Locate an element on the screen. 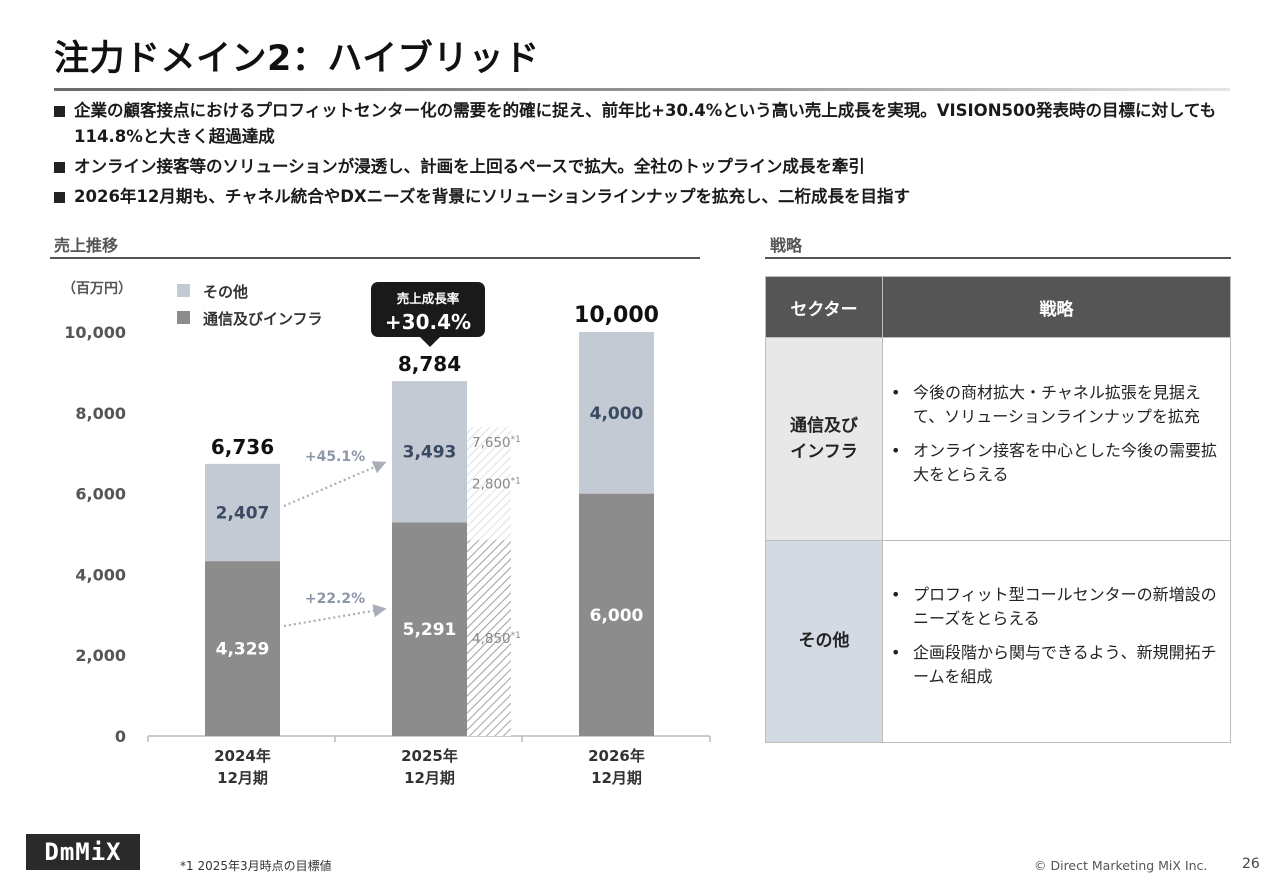 Image resolution: width=1280 pixels, height=886 pixels. x-category-label: 2024年 is located at coordinates (242, 756).